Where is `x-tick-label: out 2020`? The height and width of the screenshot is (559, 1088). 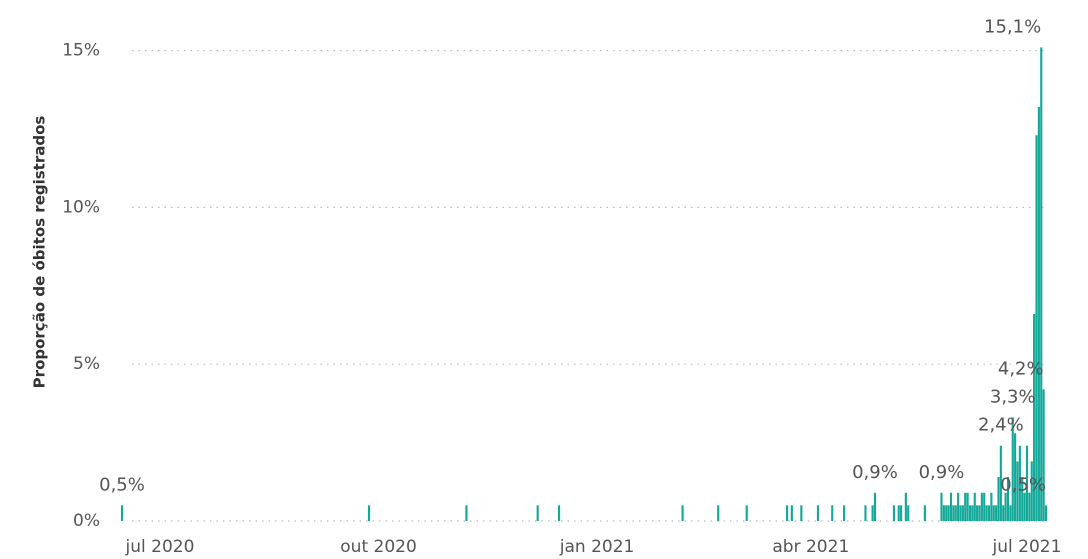 x-tick-label: out 2020 is located at coordinates (378, 547).